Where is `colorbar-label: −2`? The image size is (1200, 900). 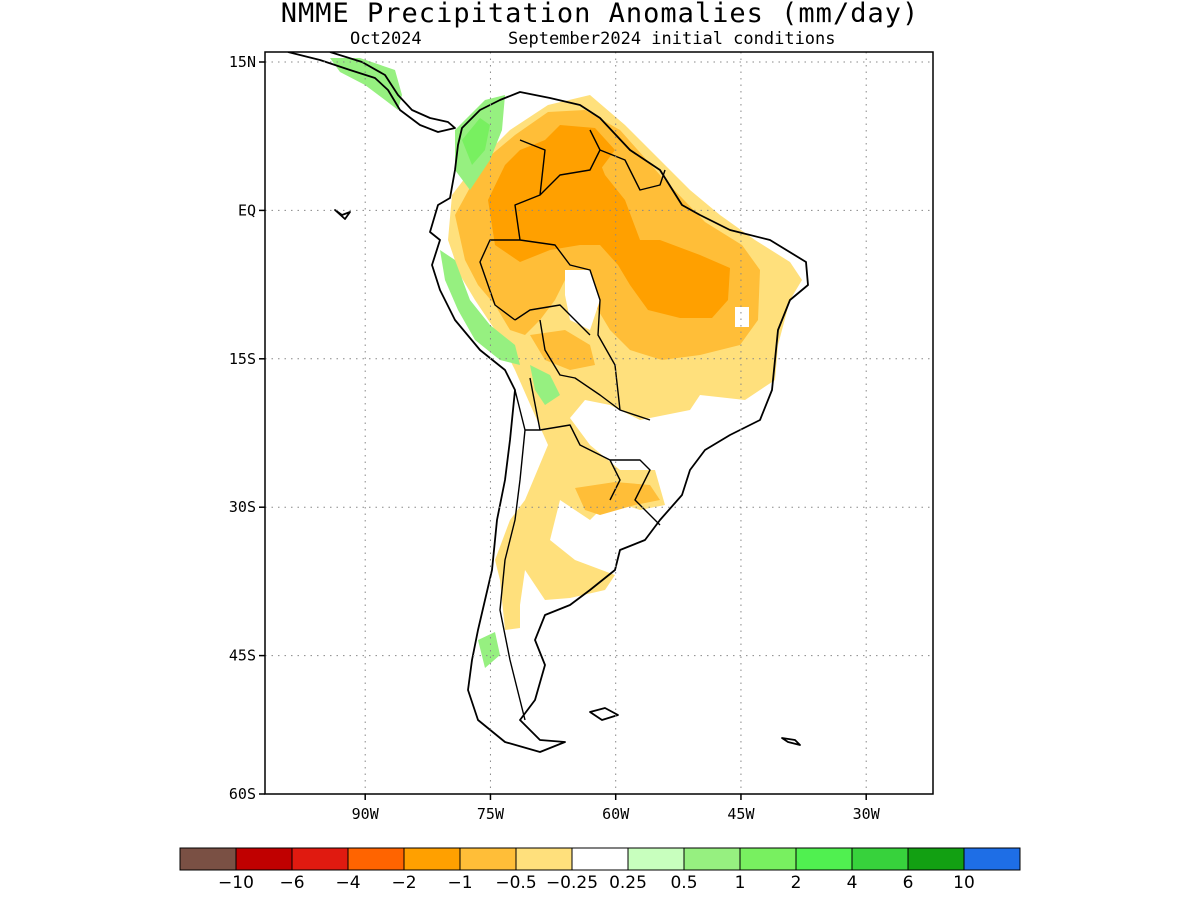 colorbar-label: −2 is located at coordinates (403, 883).